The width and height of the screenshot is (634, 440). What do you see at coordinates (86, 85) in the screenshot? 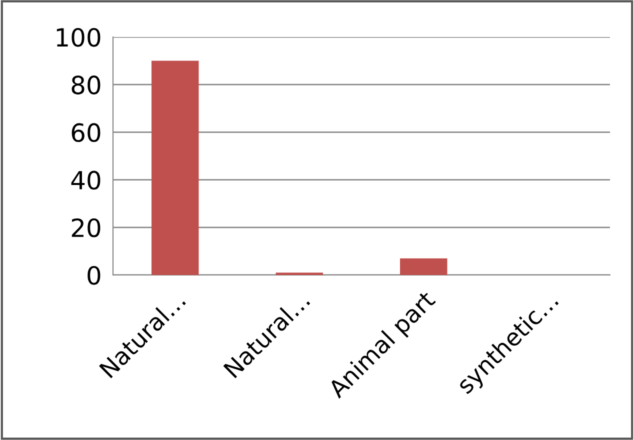
I see `y-tick-label: 80` at bounding box center [86, 85].